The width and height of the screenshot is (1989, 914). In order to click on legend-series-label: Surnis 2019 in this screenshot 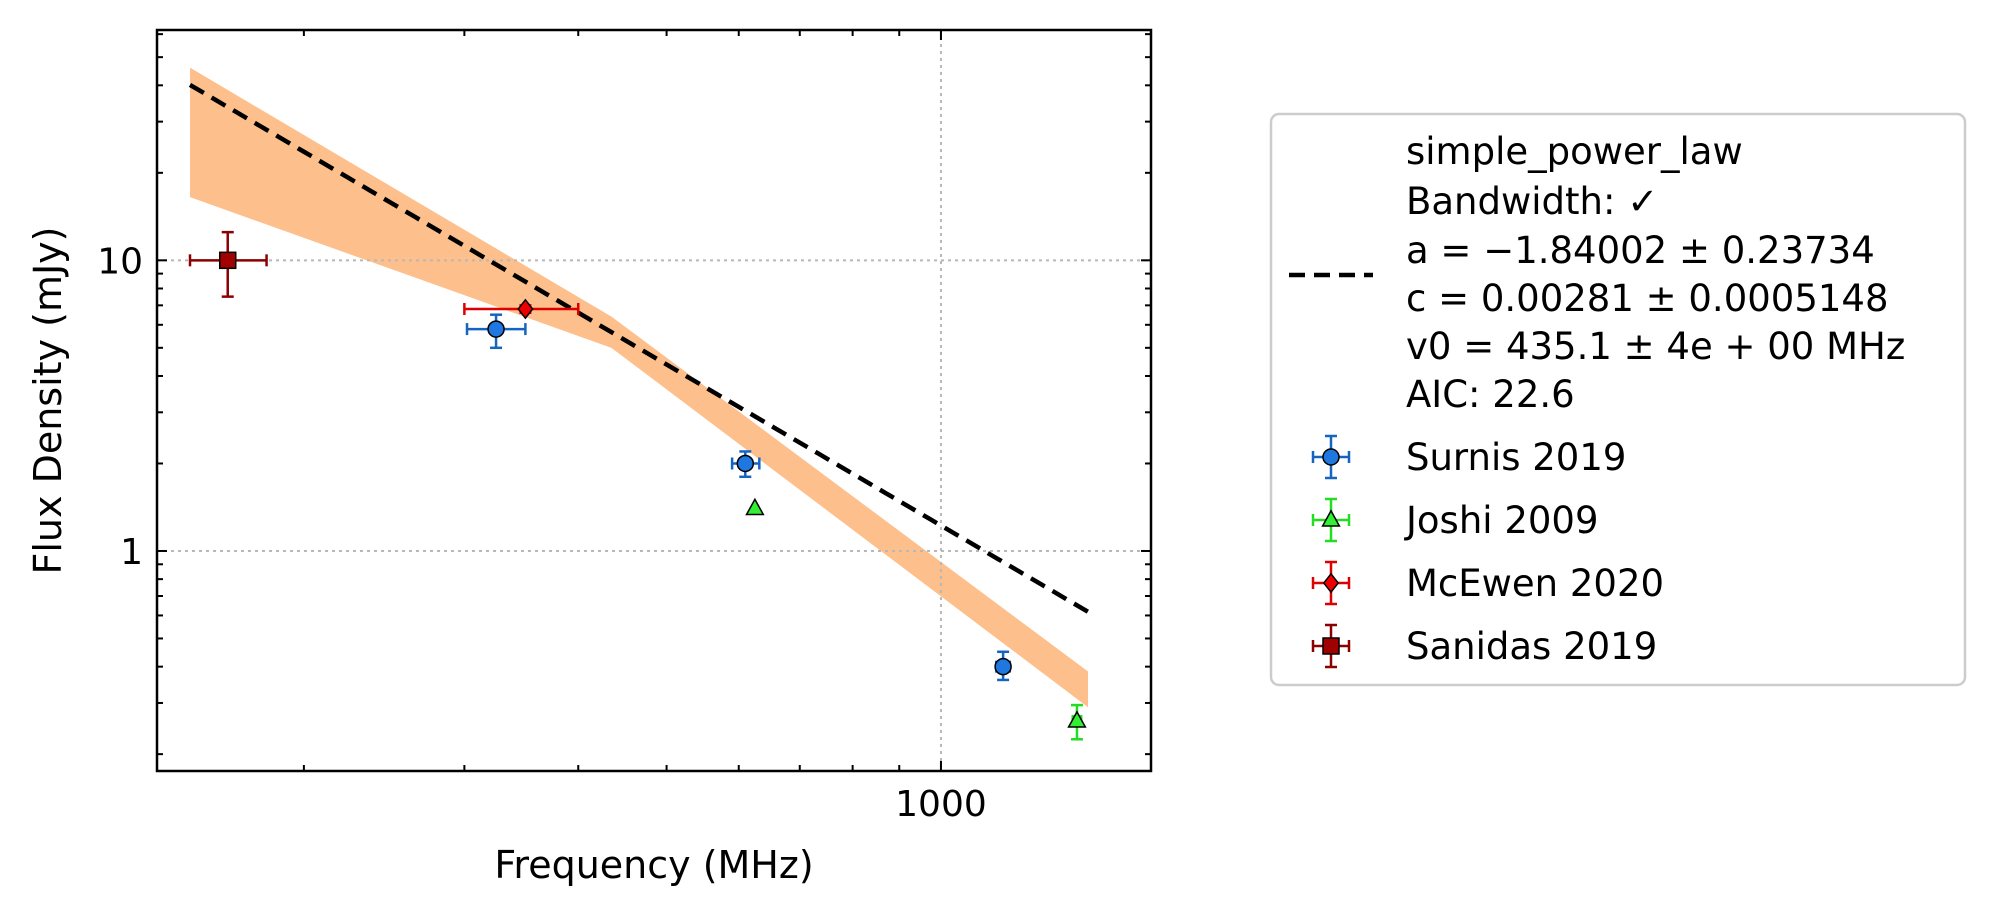, I will do `click(1516, 457)`.